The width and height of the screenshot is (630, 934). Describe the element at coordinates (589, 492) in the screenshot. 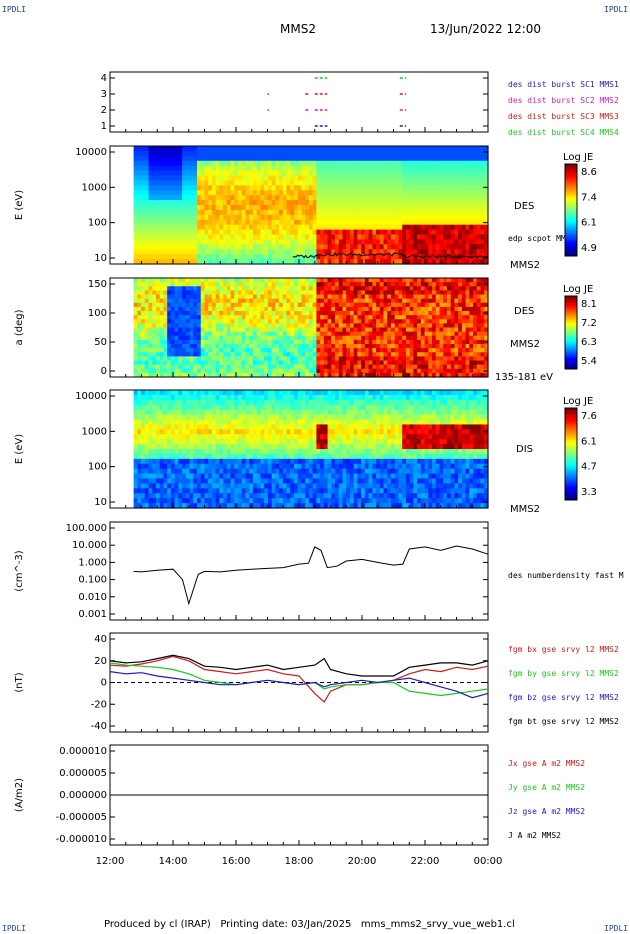

I see `dis-energy-colorbar-tick: 3.3` at that location.